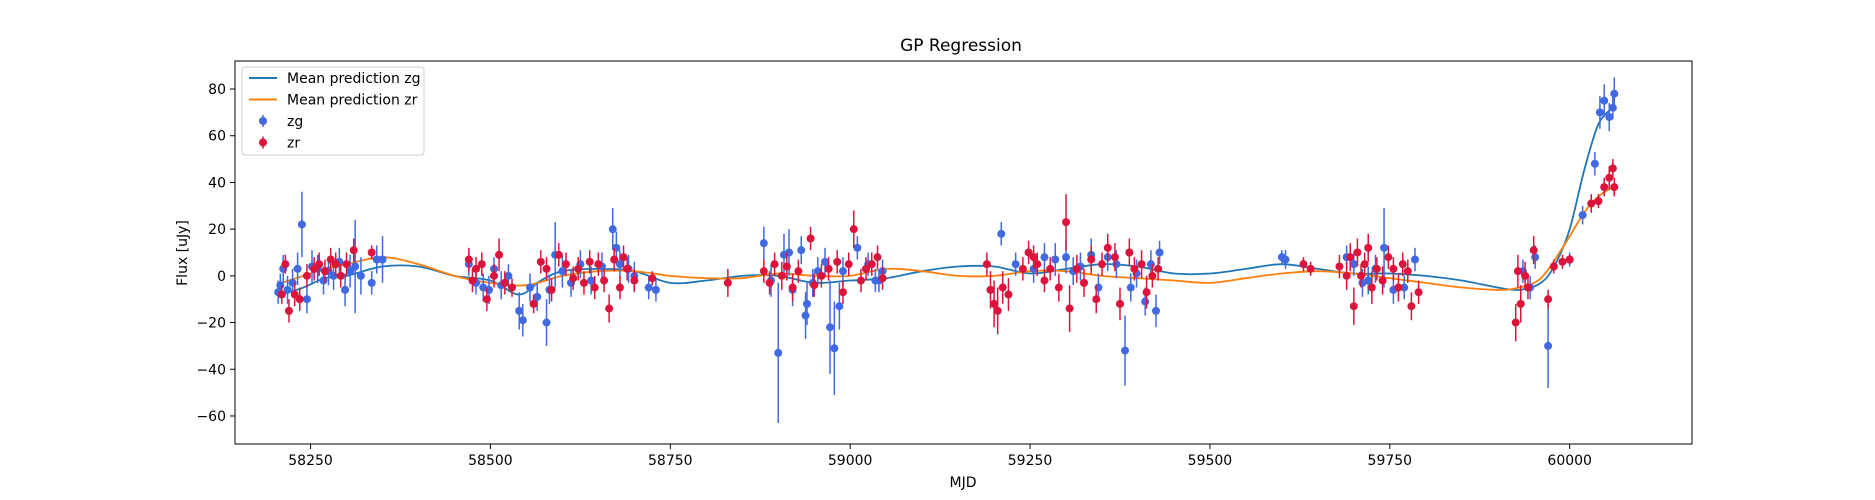  What do you see at coordinates (217, 90) in the screenshot?
I see `y-tick-label: 80` at bounding box center [217, 90].